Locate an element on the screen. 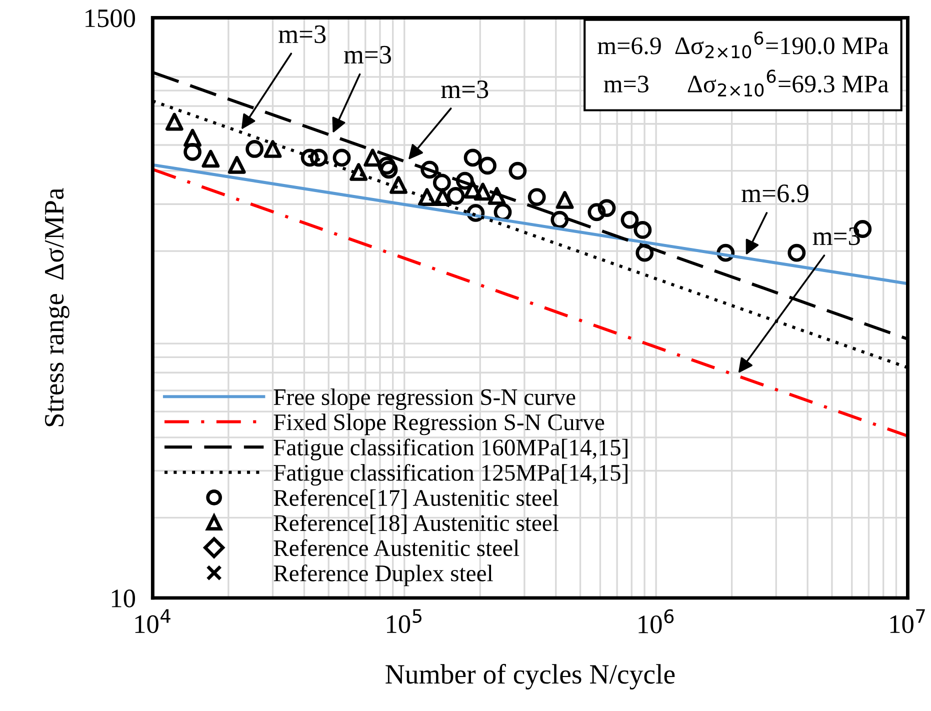 This screenshot has height=711, width=931. legend-label: Fatigue classification 160MPa[14,15] is located at coordinates (451, 449).